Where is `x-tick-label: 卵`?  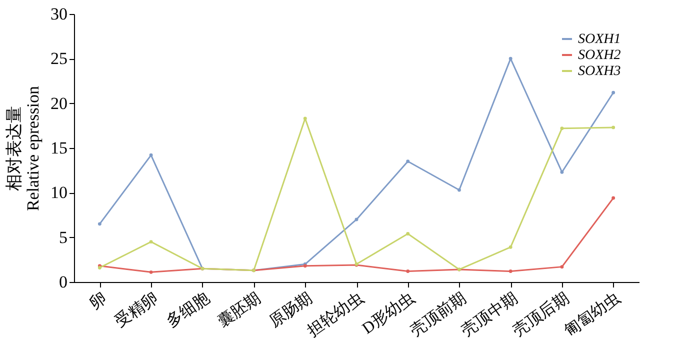 x-tick-label: 卵 is located at coordinates (98, 300).